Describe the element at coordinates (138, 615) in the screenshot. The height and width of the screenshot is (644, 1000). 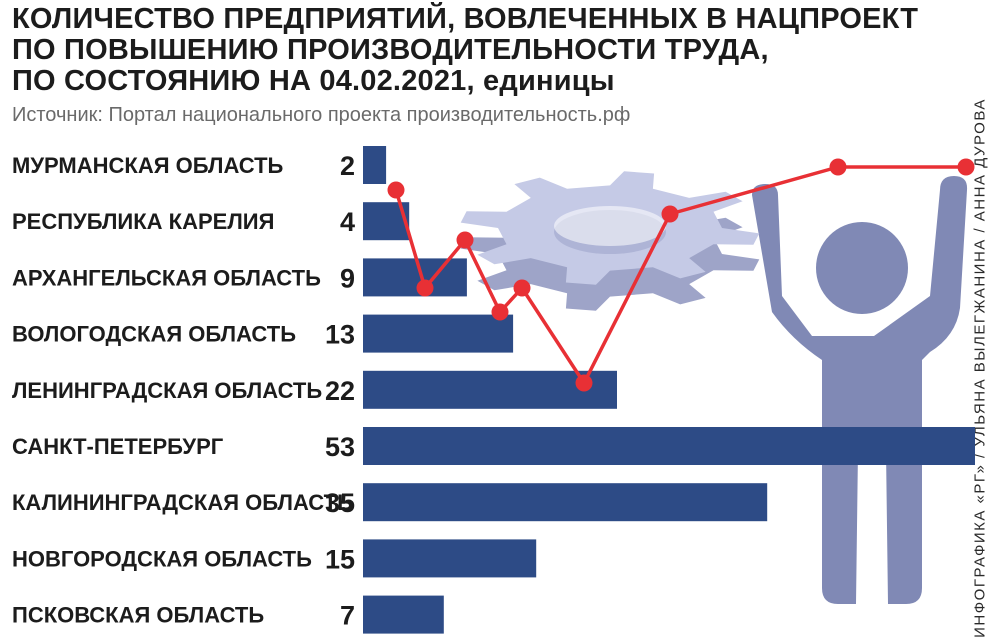
I see `category-label: ПСКОВСКАЯ ОБЛАСТЬ` at that location.